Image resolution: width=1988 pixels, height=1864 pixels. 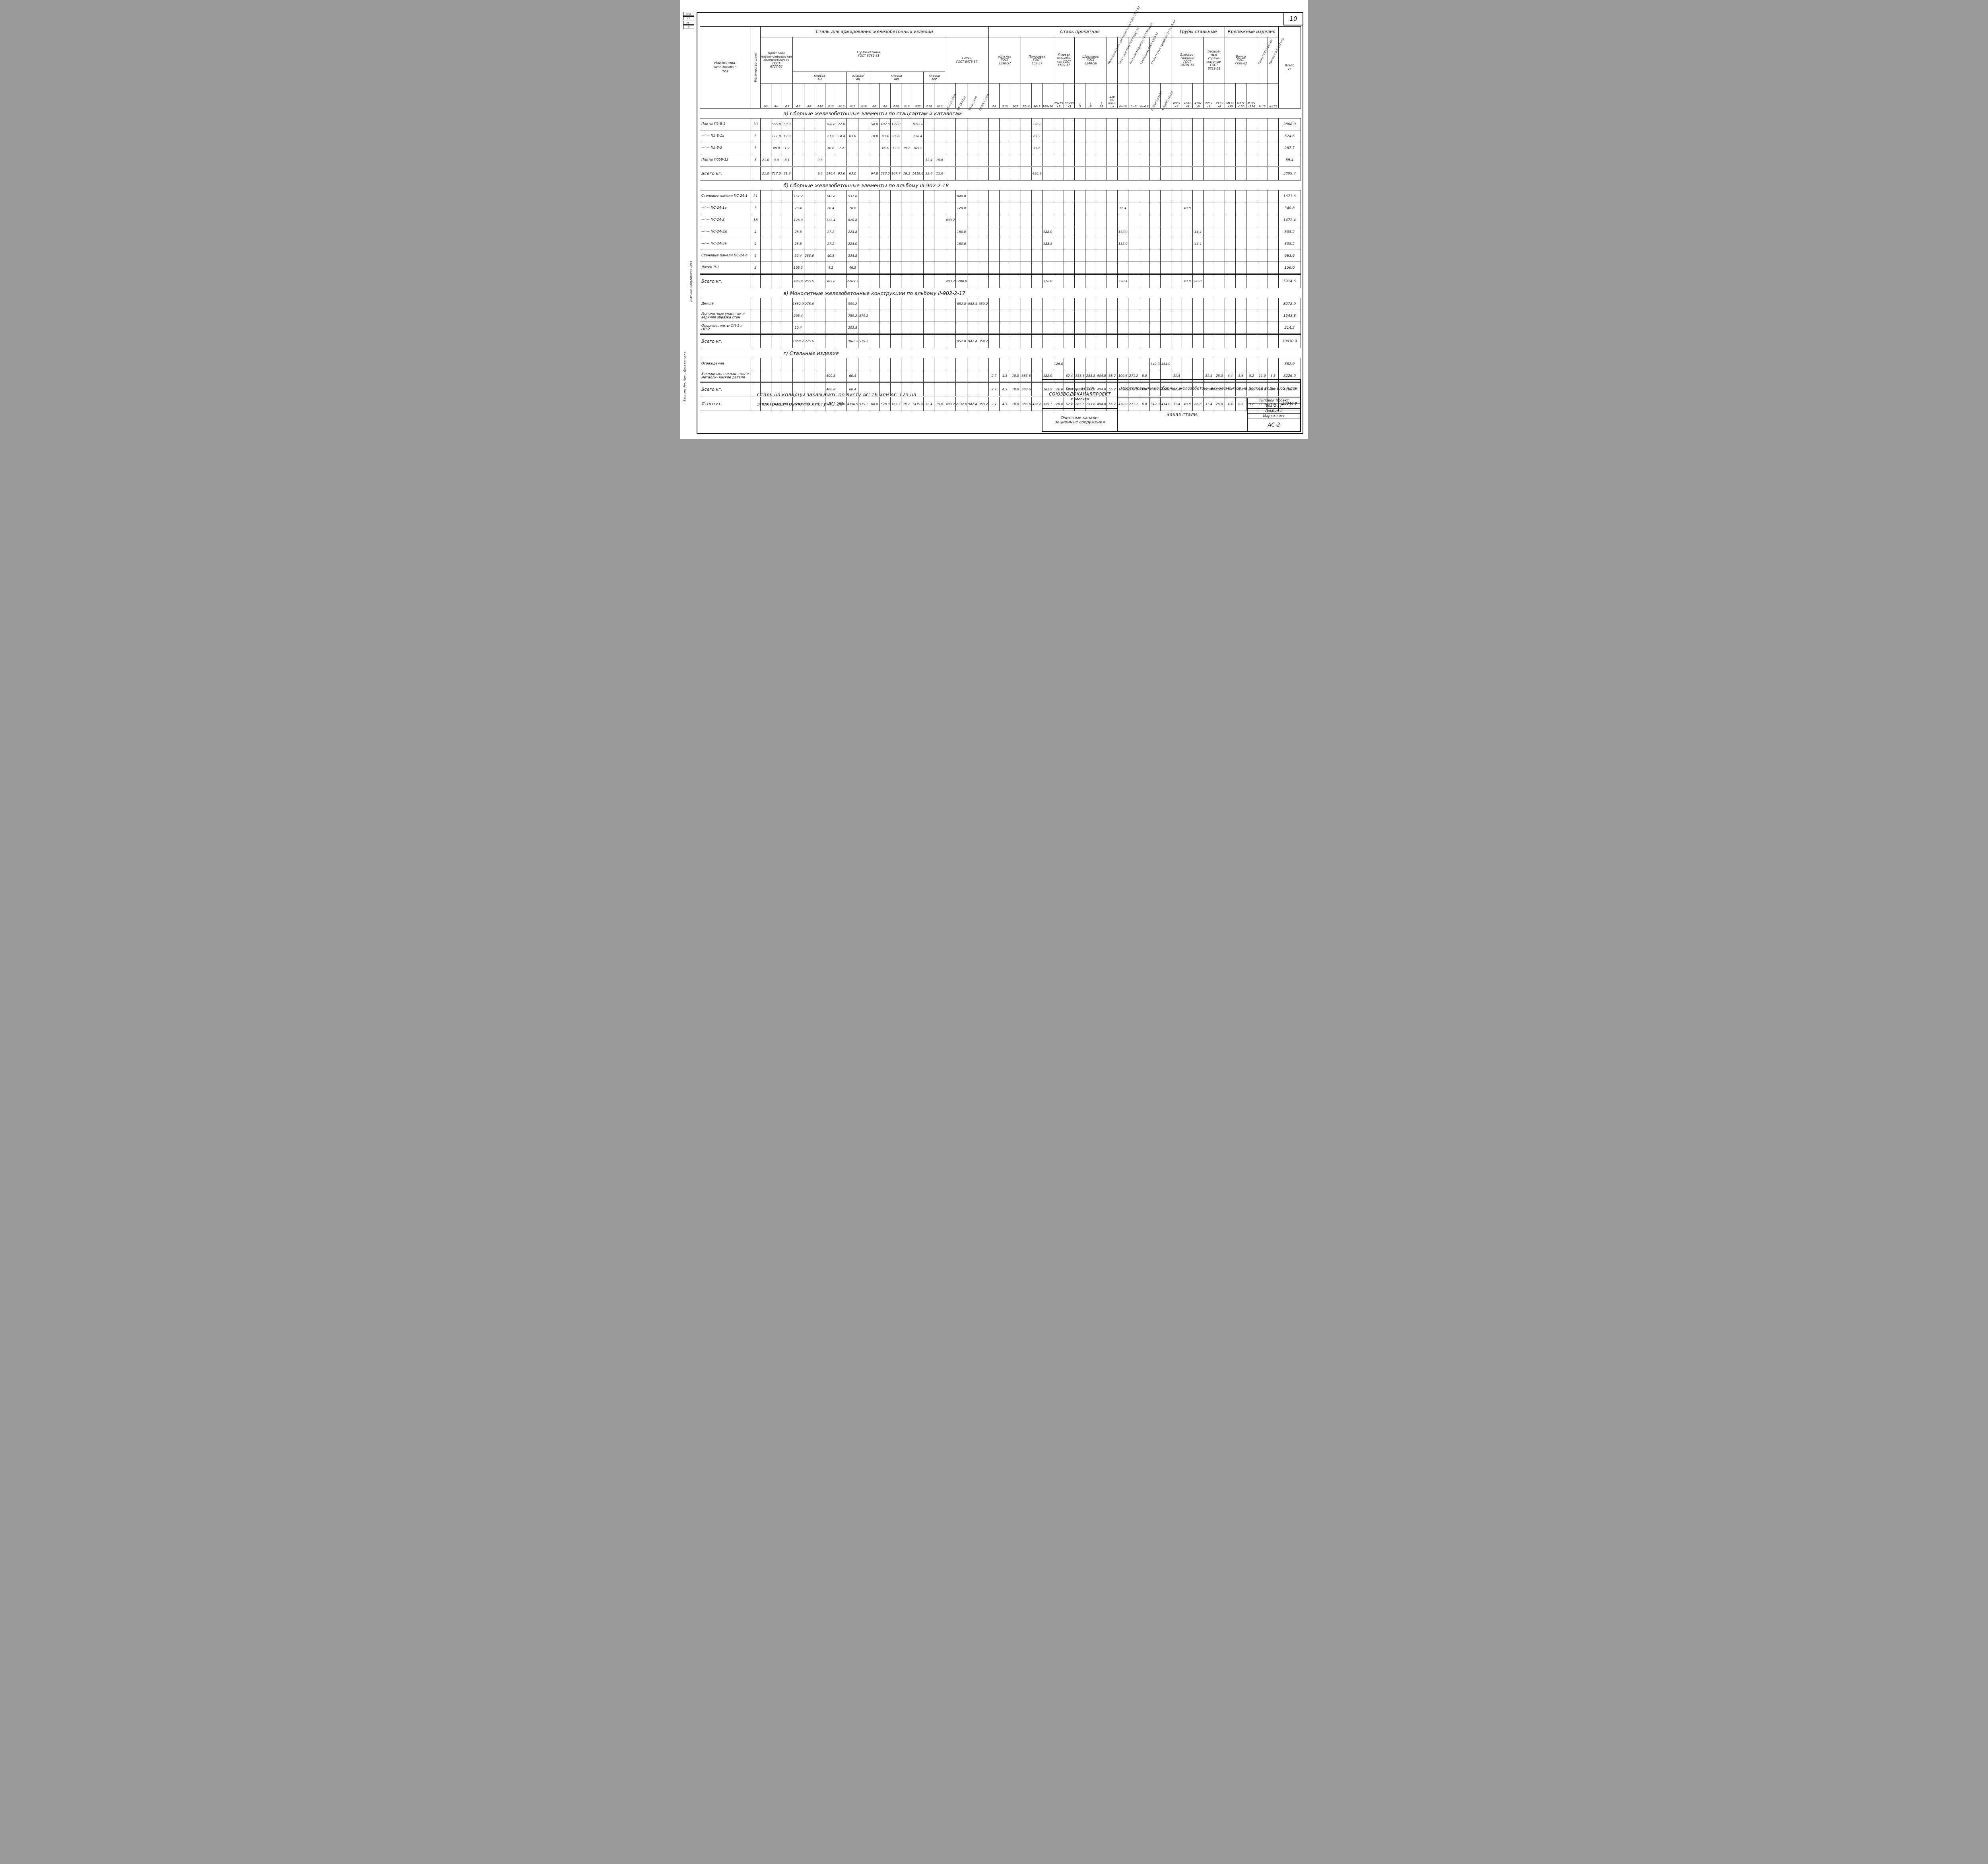 What do you see at coordinates (1274, 425) in the screenshot?
I see `marka-value: АС-2` at bounding box center [1274, 425].